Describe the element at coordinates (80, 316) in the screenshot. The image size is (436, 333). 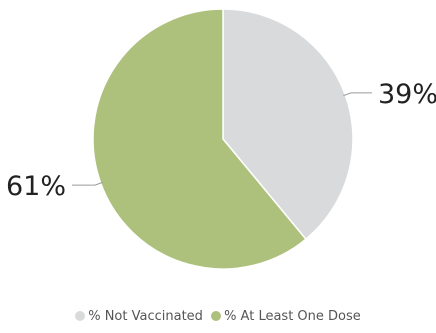
I see `legend-marker-not-vaccinated` at that location.